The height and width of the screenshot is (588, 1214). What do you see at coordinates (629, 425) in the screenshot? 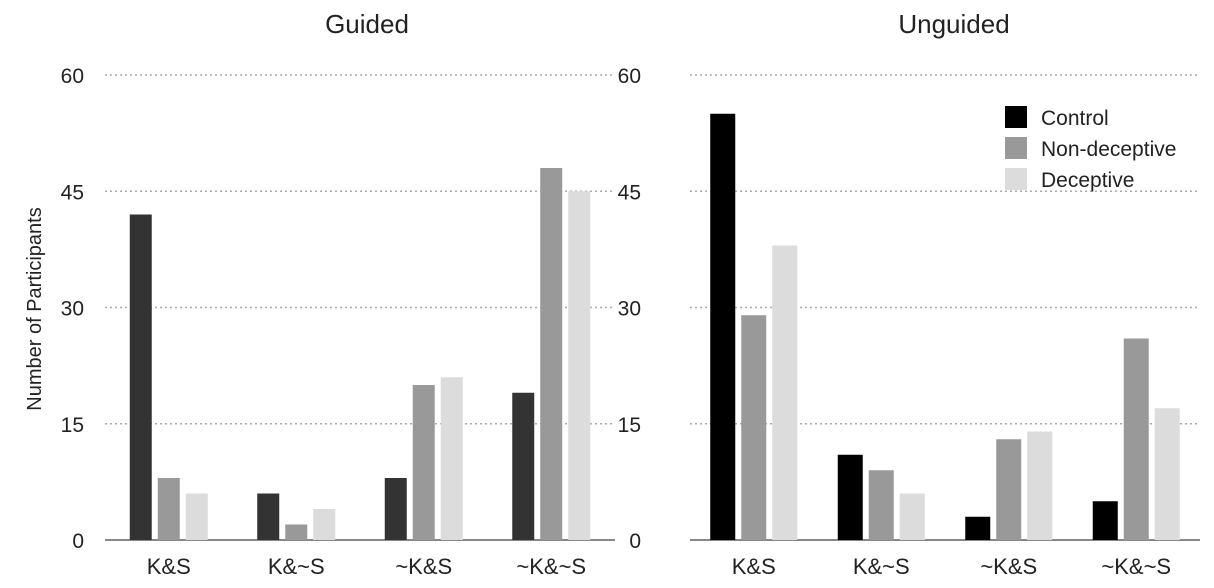
I see `y-tick-label-unguided-15: 15` at bounding box center [629, 425].